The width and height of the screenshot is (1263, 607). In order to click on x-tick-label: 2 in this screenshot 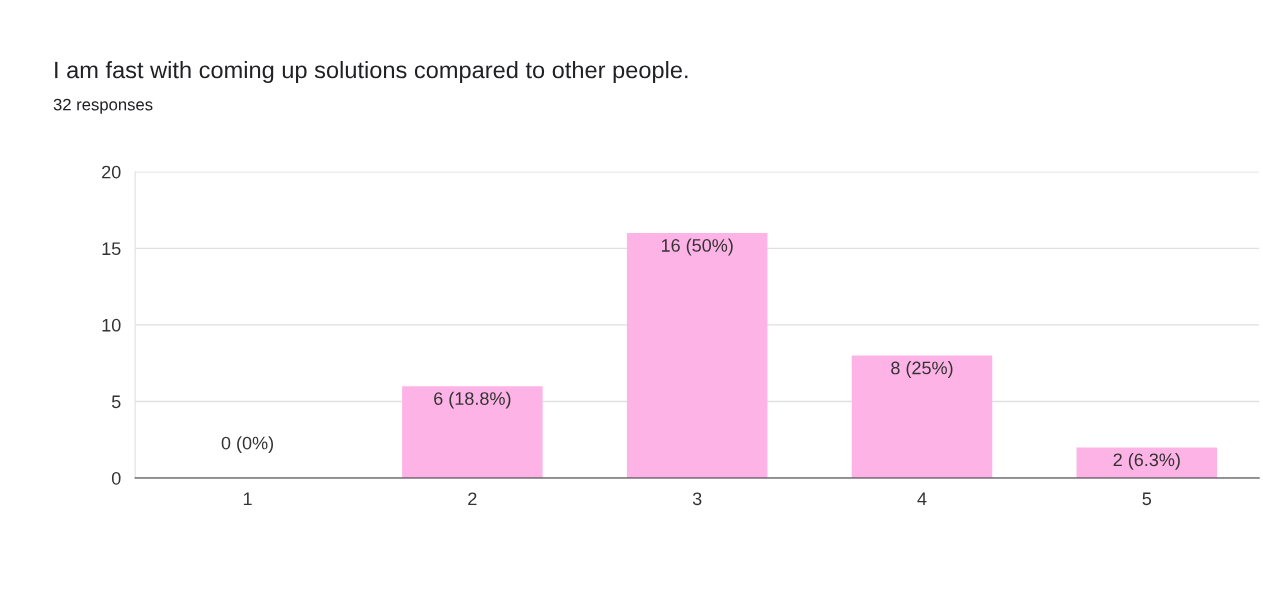, I will do `click(472, 498)`.